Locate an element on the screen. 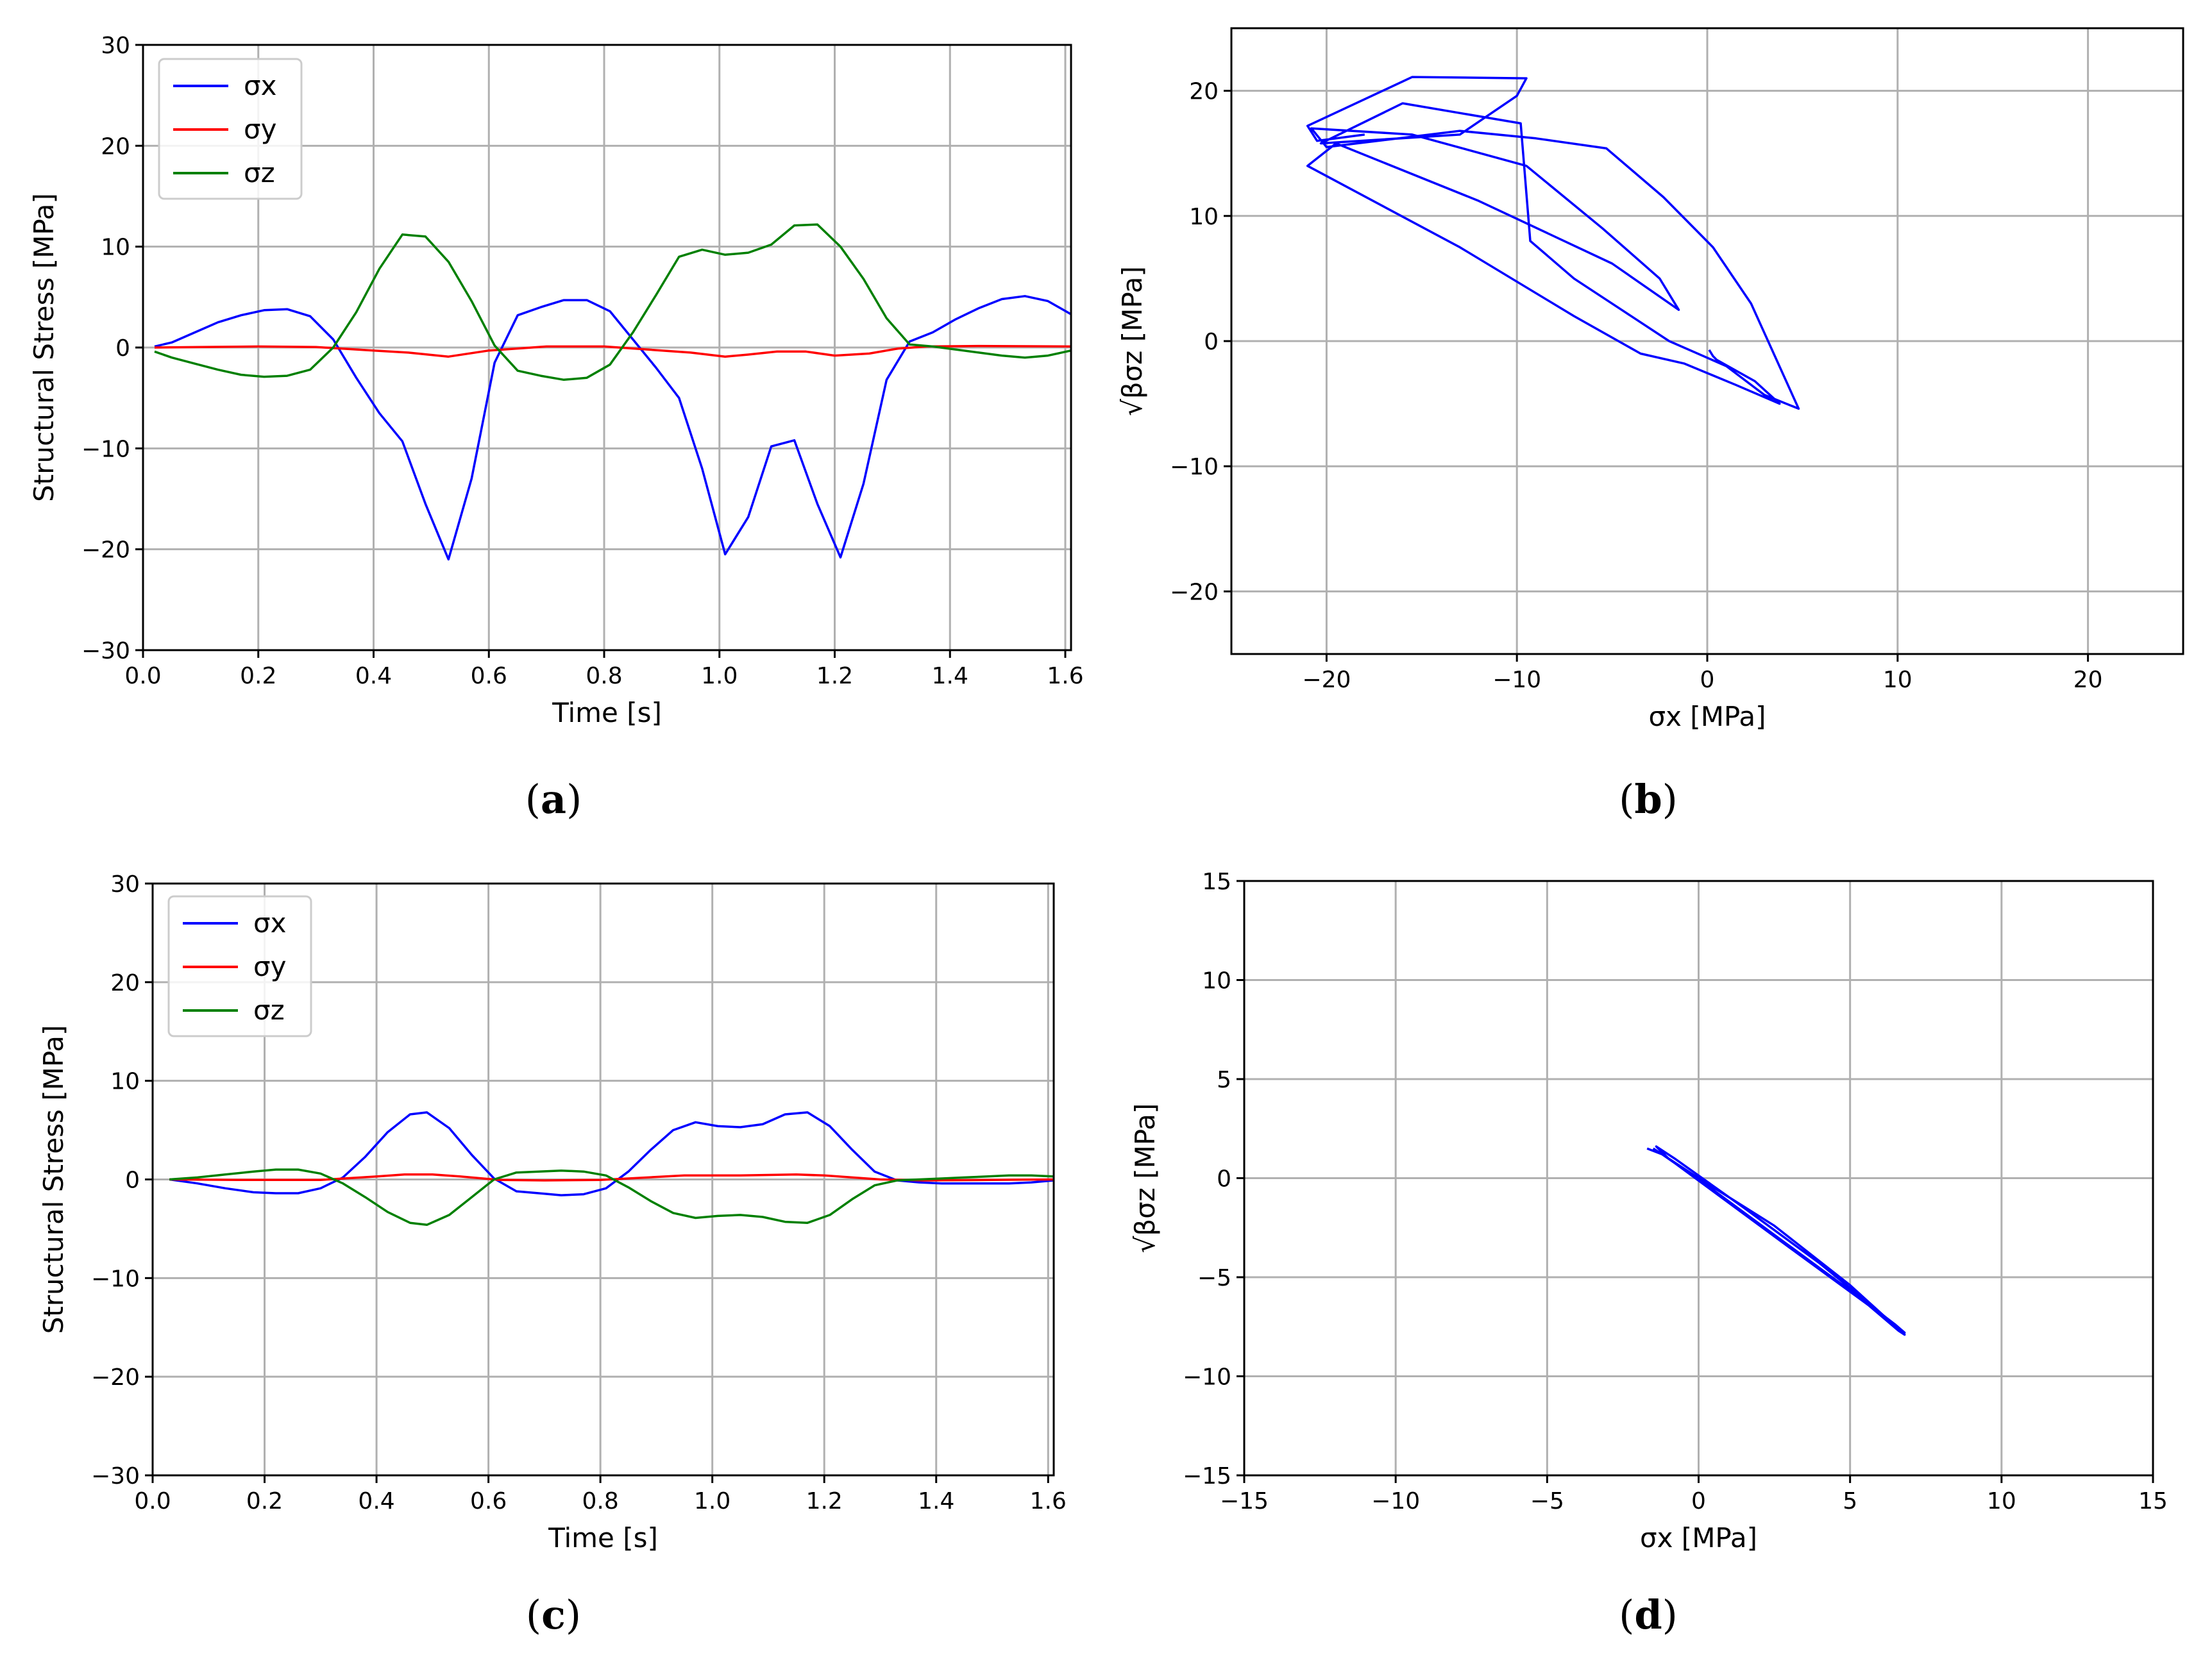 This screenshot has width=2212, height=1660. y-tick-label: 15 is located at coordinates (1216, 882).